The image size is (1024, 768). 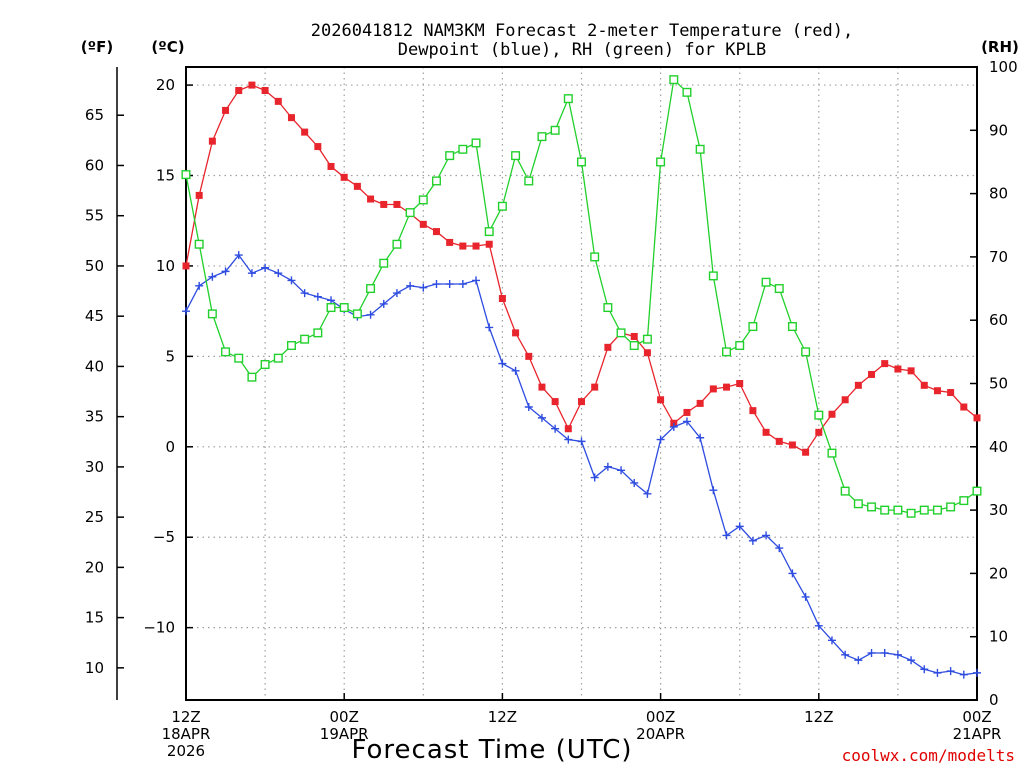 I want to click on x-tick-label: 20APR, so click(x=660, y=734).